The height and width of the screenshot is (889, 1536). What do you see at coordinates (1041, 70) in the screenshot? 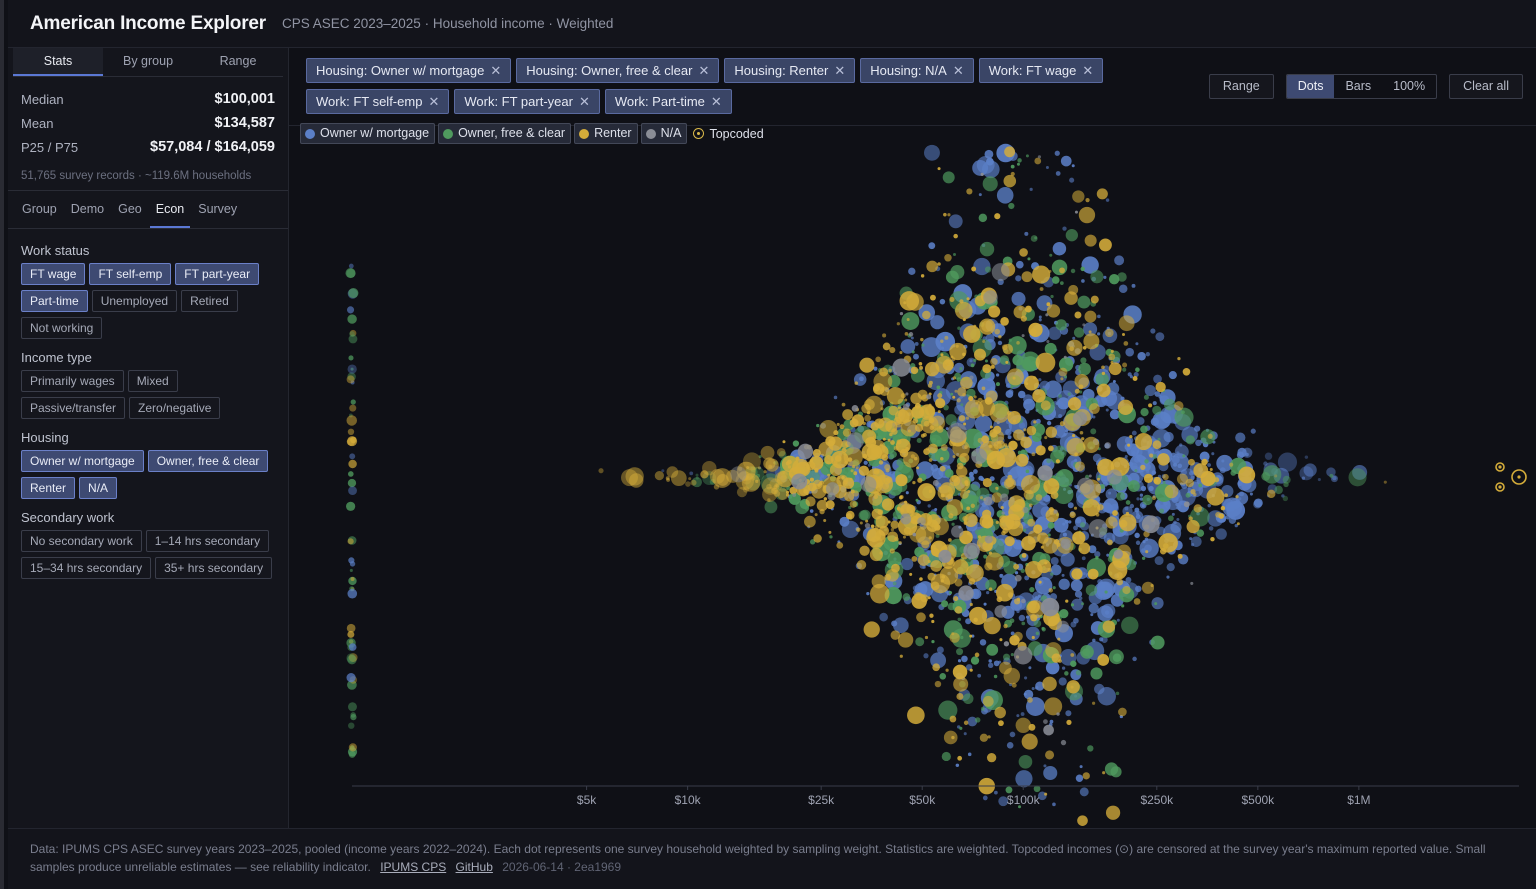
I see `active-filter-tag: Work: FT wage ✕` at bounding box center [1041, 70].